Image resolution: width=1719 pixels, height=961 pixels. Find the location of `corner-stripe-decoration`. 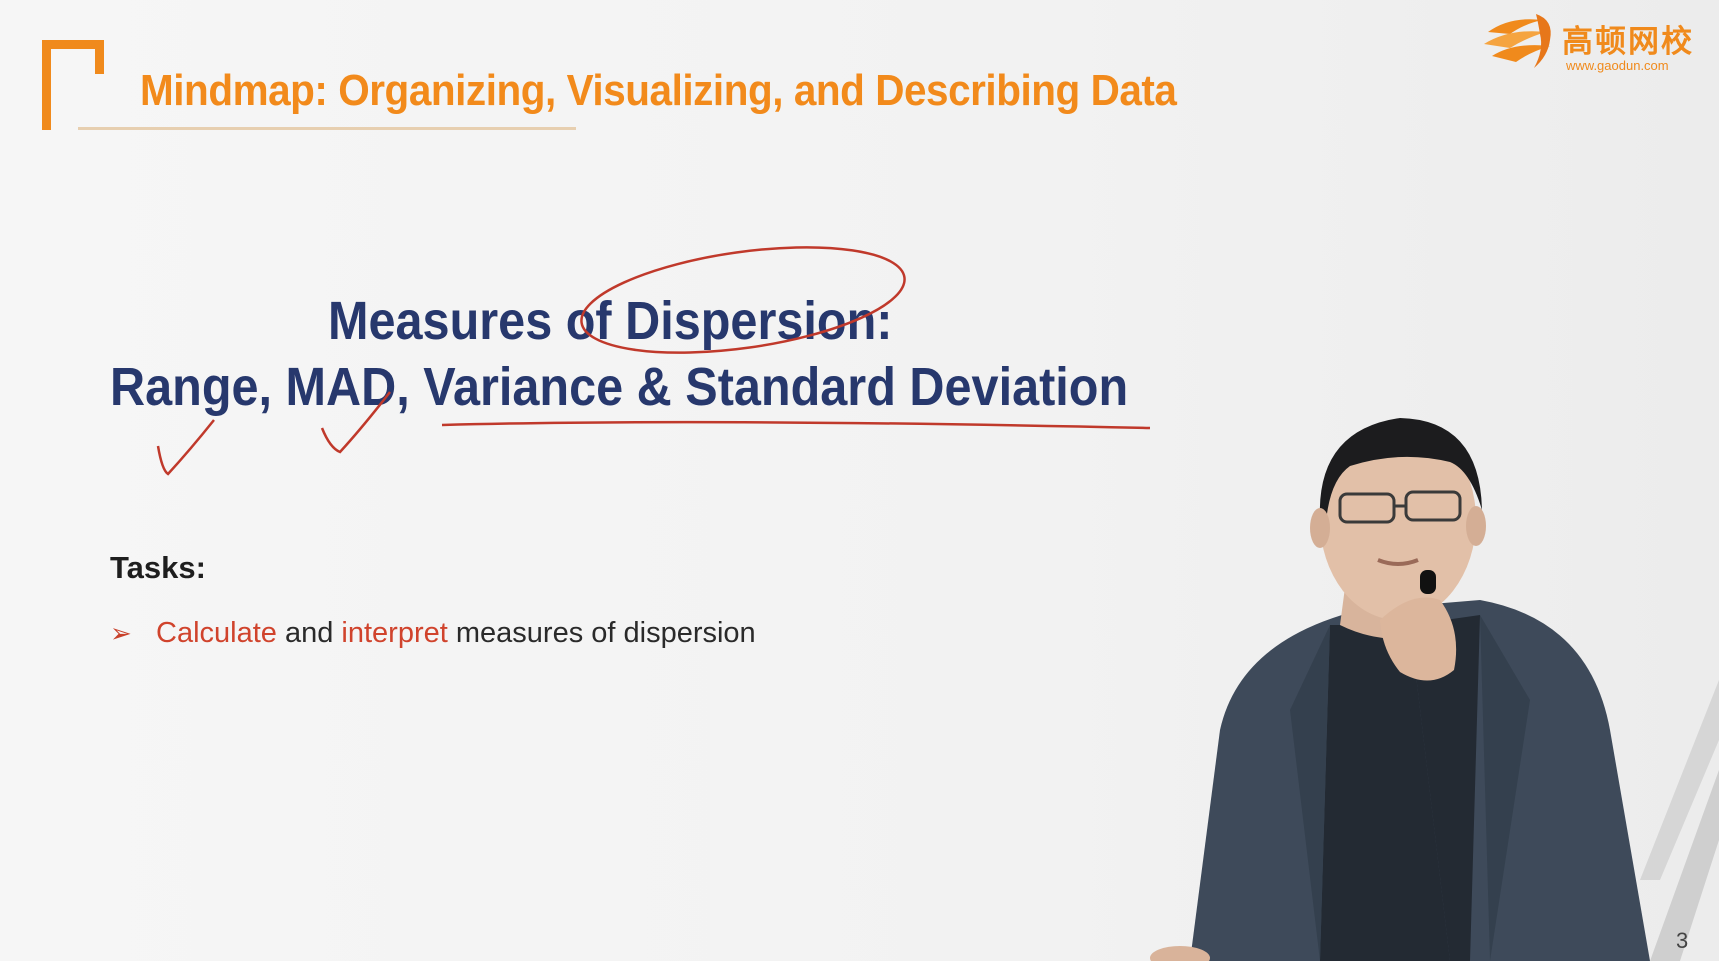

corner-stripe-decoration is located at coordinates (1679, 820).